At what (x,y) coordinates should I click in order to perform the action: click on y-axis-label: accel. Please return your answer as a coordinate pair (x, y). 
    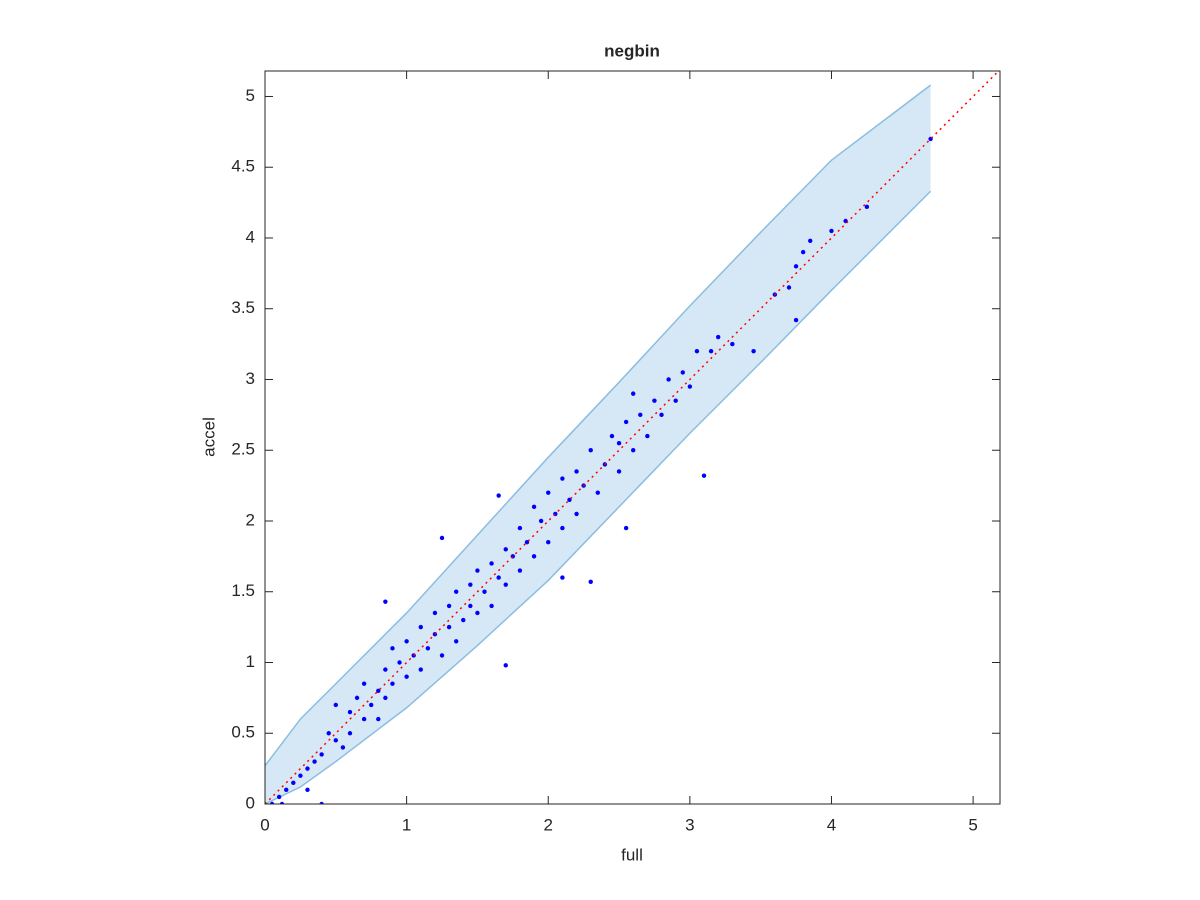
    Looking at the image, I should click on (208, 437).